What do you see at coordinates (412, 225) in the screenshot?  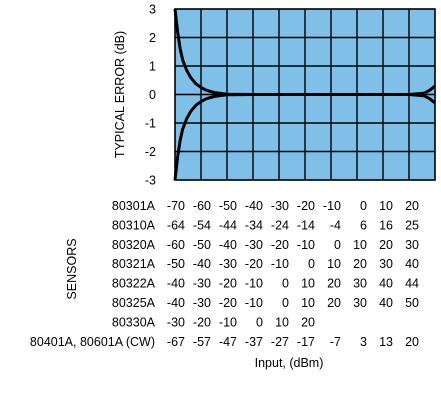 I see `sensor-input-value: 25` at bounding box center [412, 225].